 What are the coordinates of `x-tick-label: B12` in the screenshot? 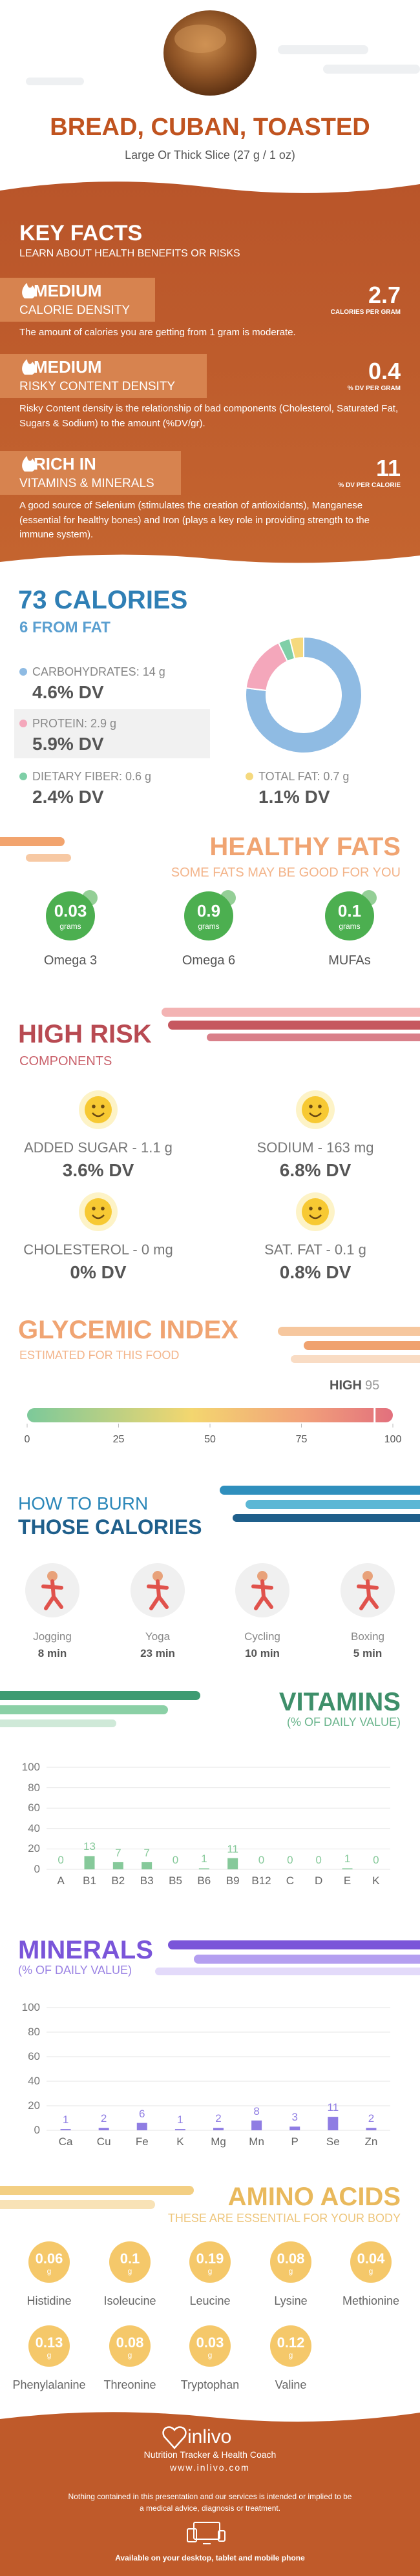 It's located at (261, 1881).